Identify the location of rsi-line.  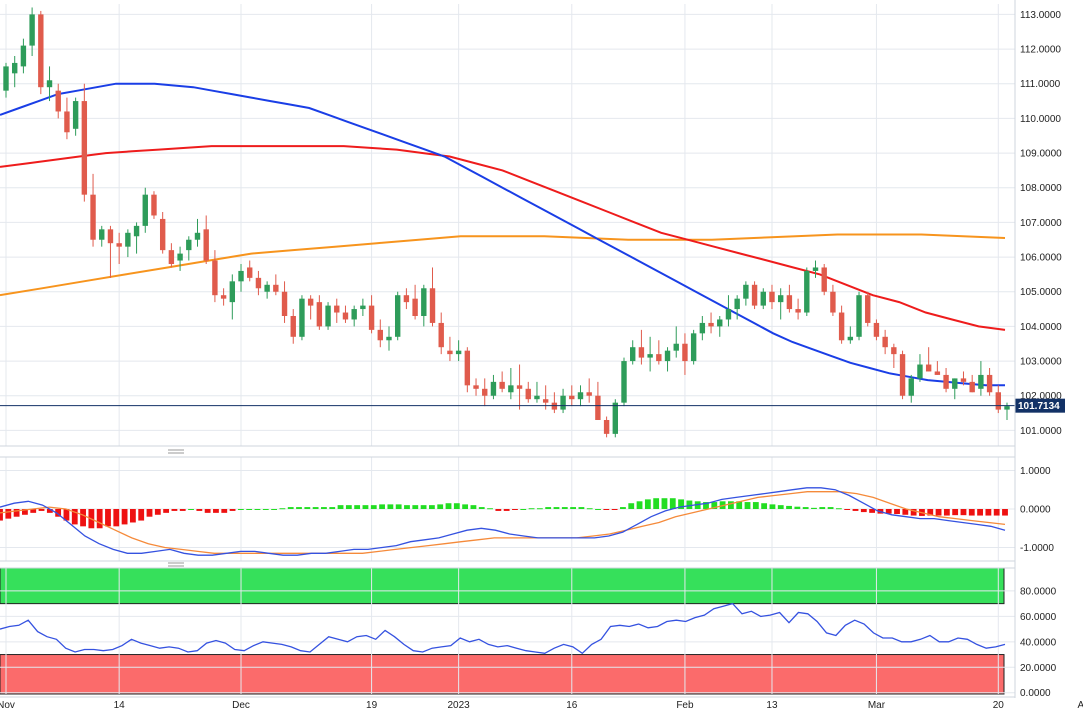
(503, 628).